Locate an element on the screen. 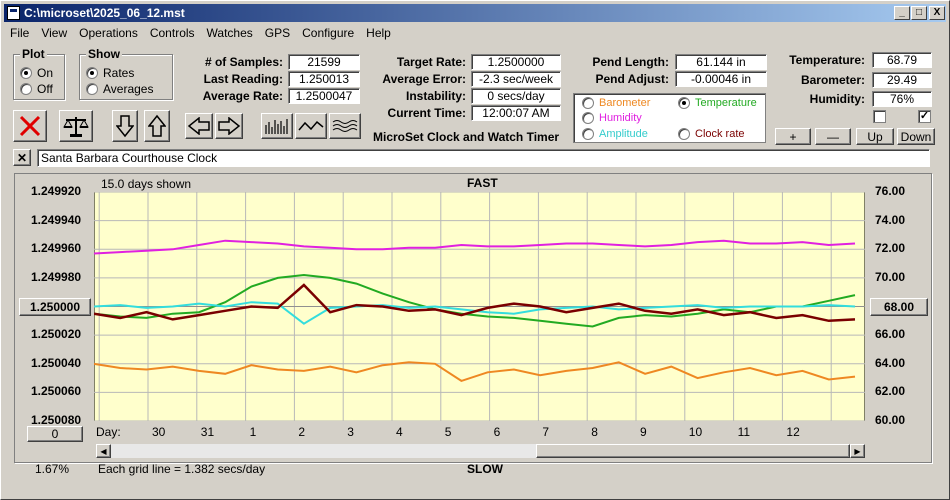 The width and height of the screenshot is (950, 500). minimize-button: _ is located at coordinates (902, 13).